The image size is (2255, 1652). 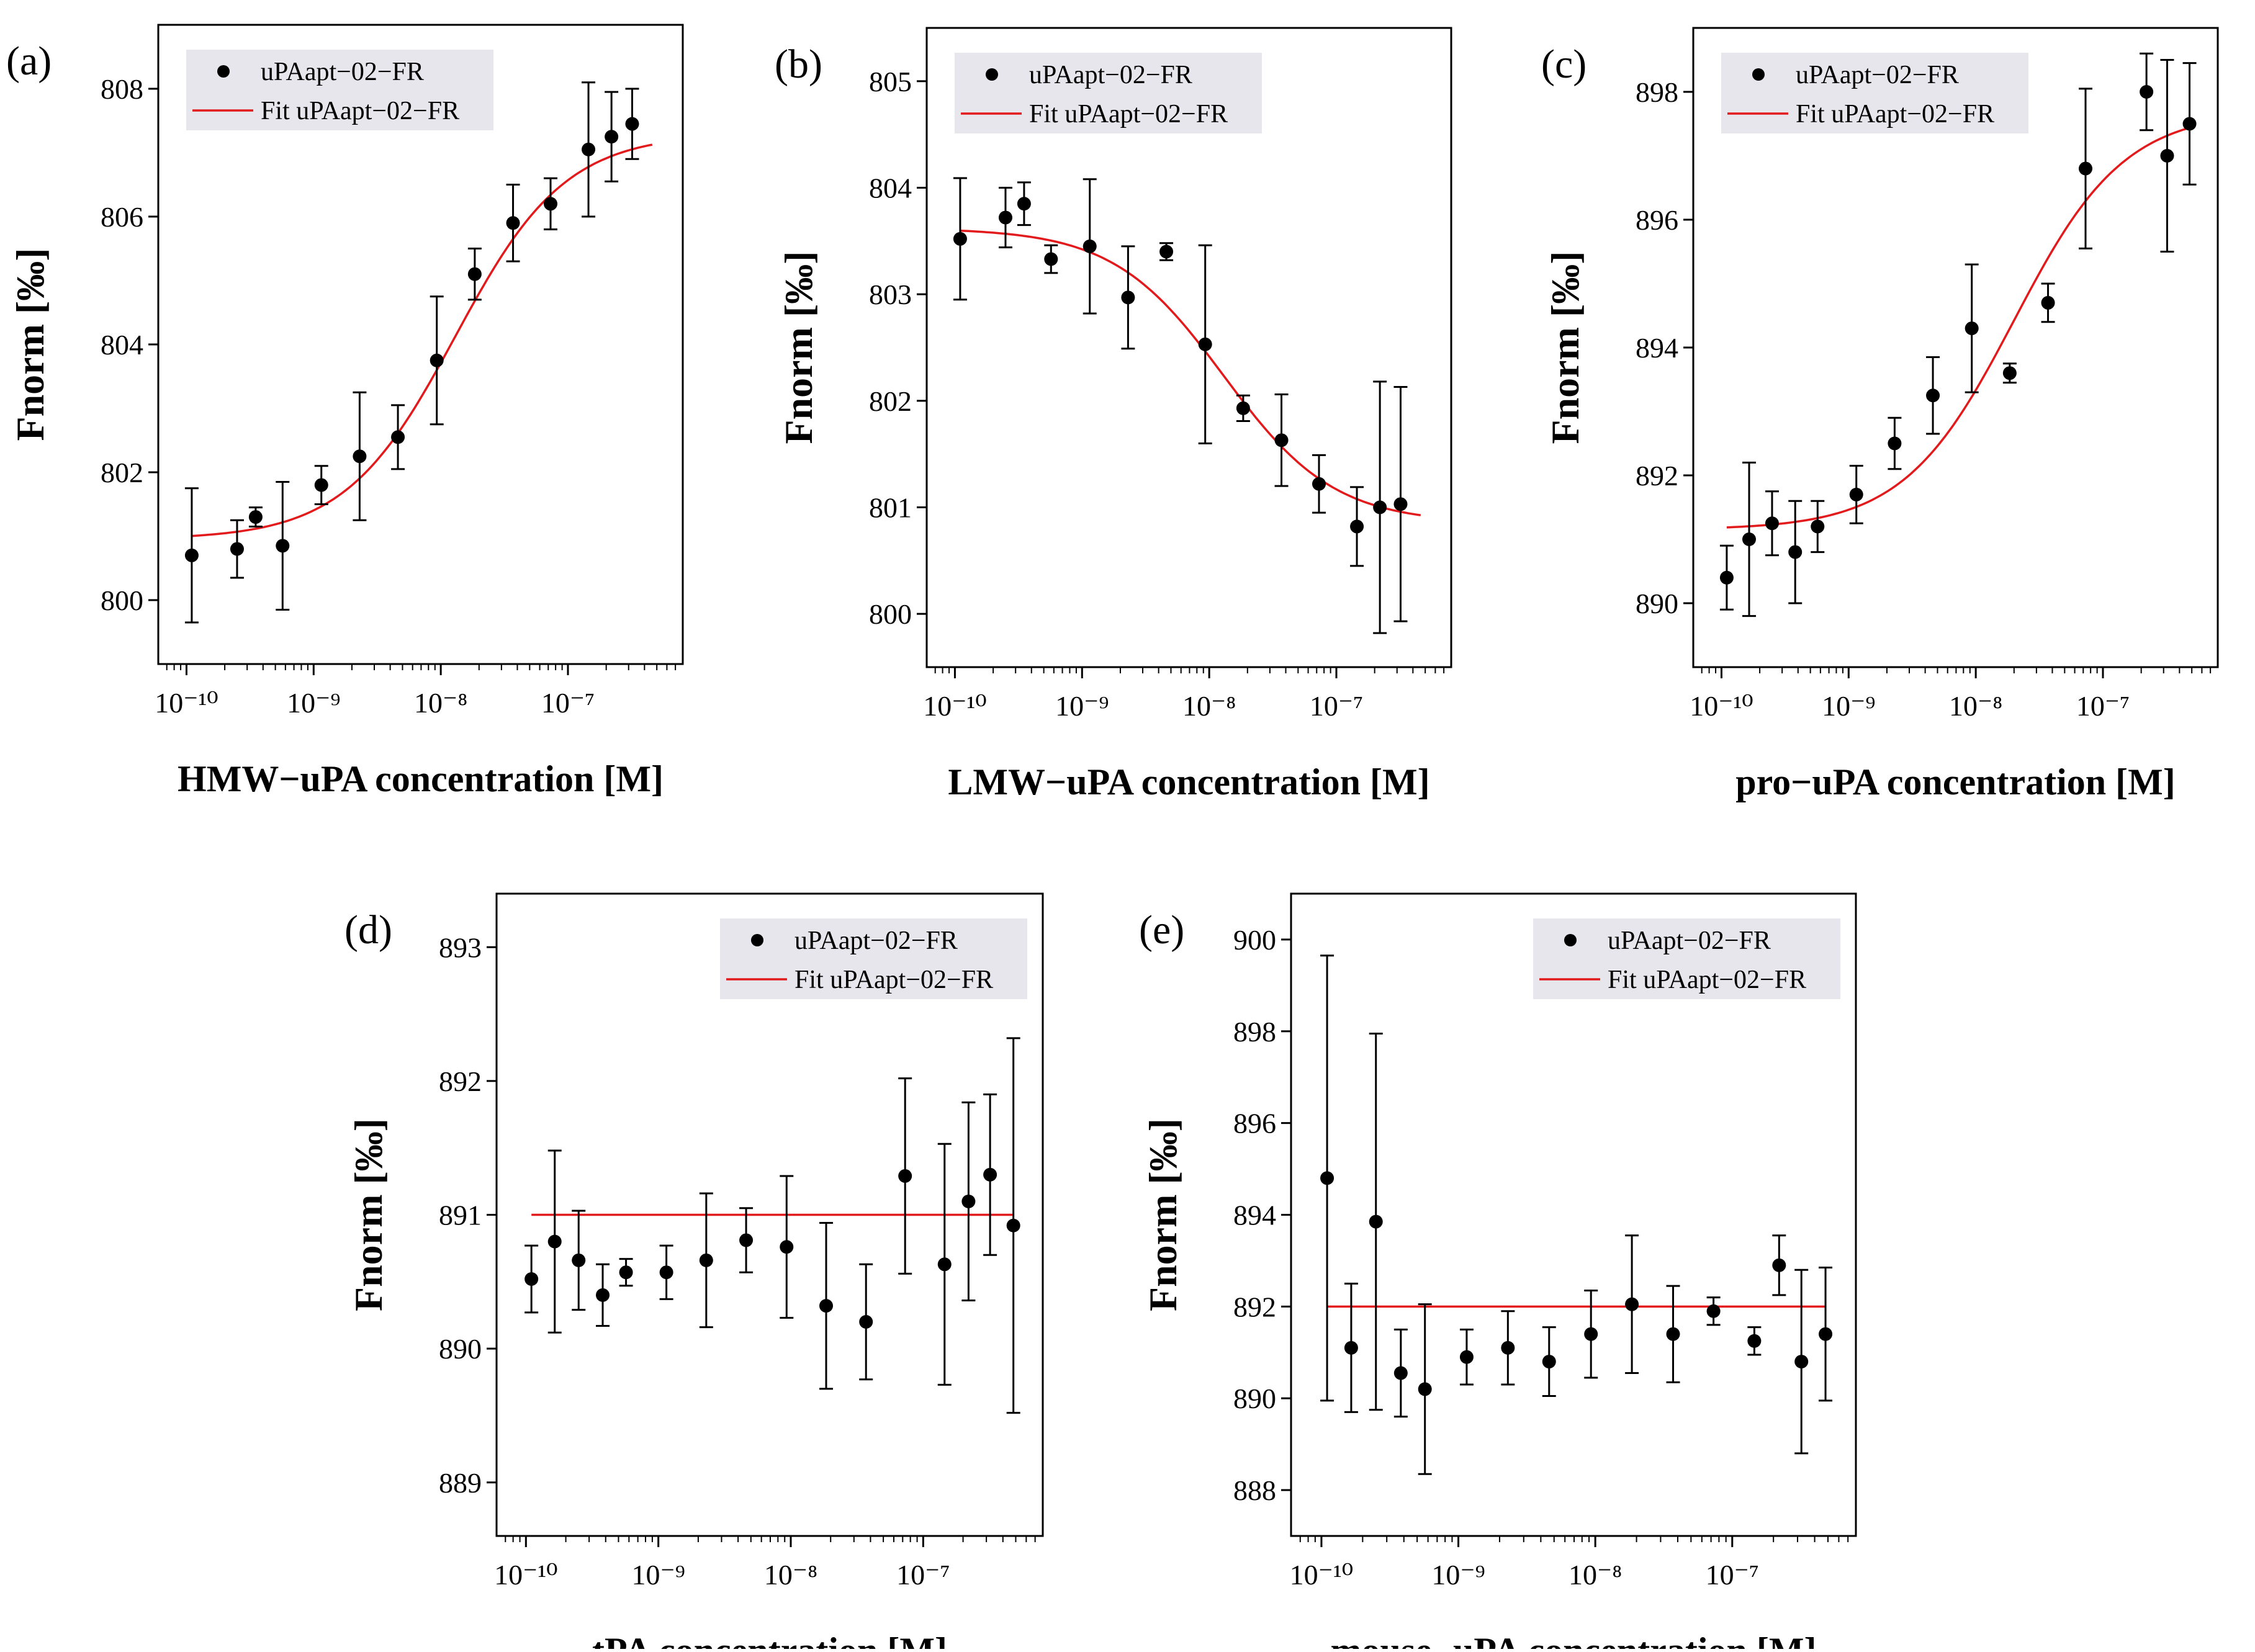 What do you see at coordinates (421, 778) in the screenshot?
I see `x-axis-label: HMW−uPA concentration [M]` at bounding box center [421, 778].